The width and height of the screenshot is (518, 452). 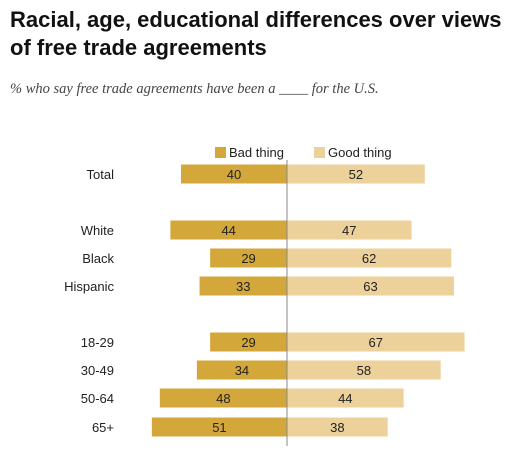 What do you see at coordinates (97, 342) in the screenshot?
I see `category-label-18-29: 18-29` at bounding box center [97, 342].